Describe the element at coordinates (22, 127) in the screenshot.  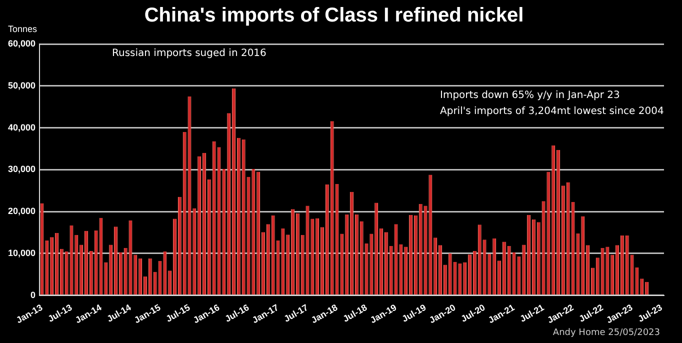
I see `y-tick-label: 40,000` at that location.